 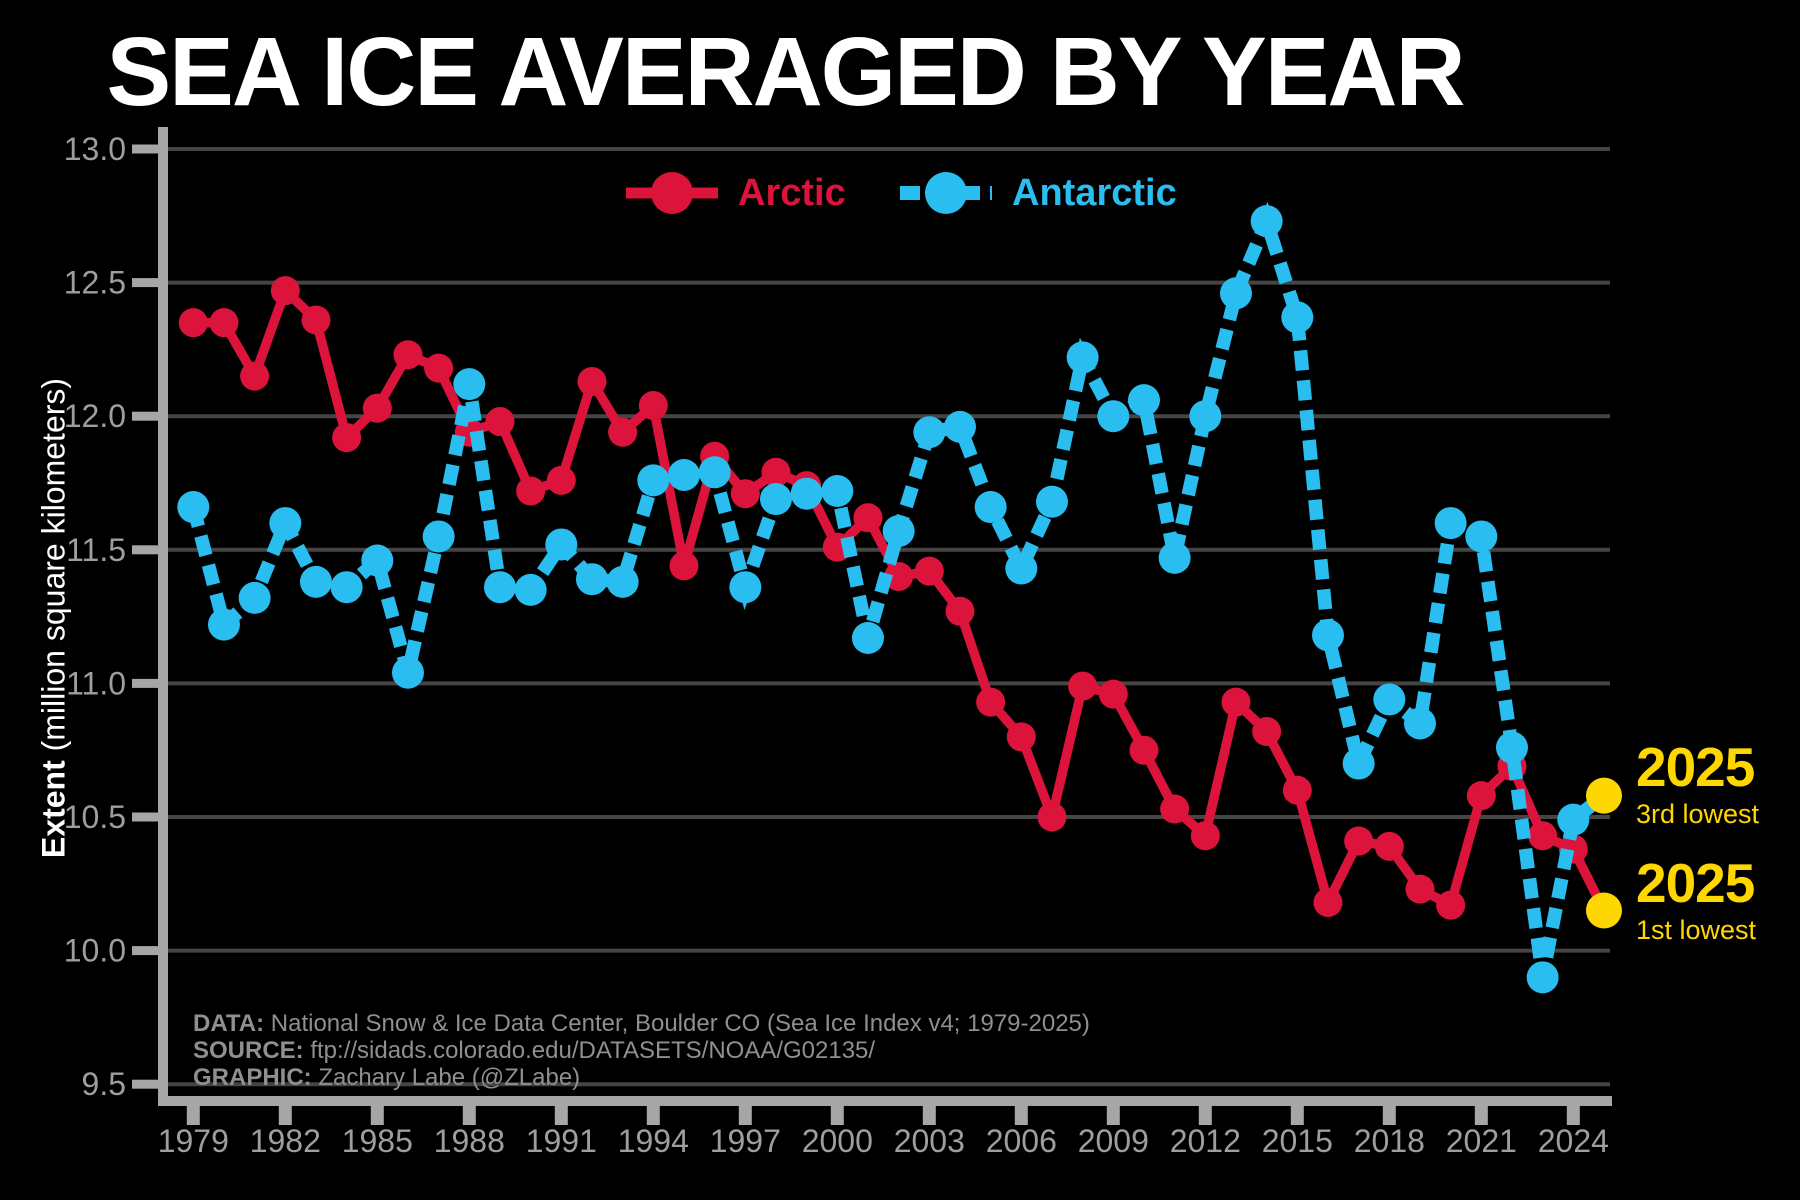 I want to click on x-tick-label: 1982, so click(x=285, y=1141).